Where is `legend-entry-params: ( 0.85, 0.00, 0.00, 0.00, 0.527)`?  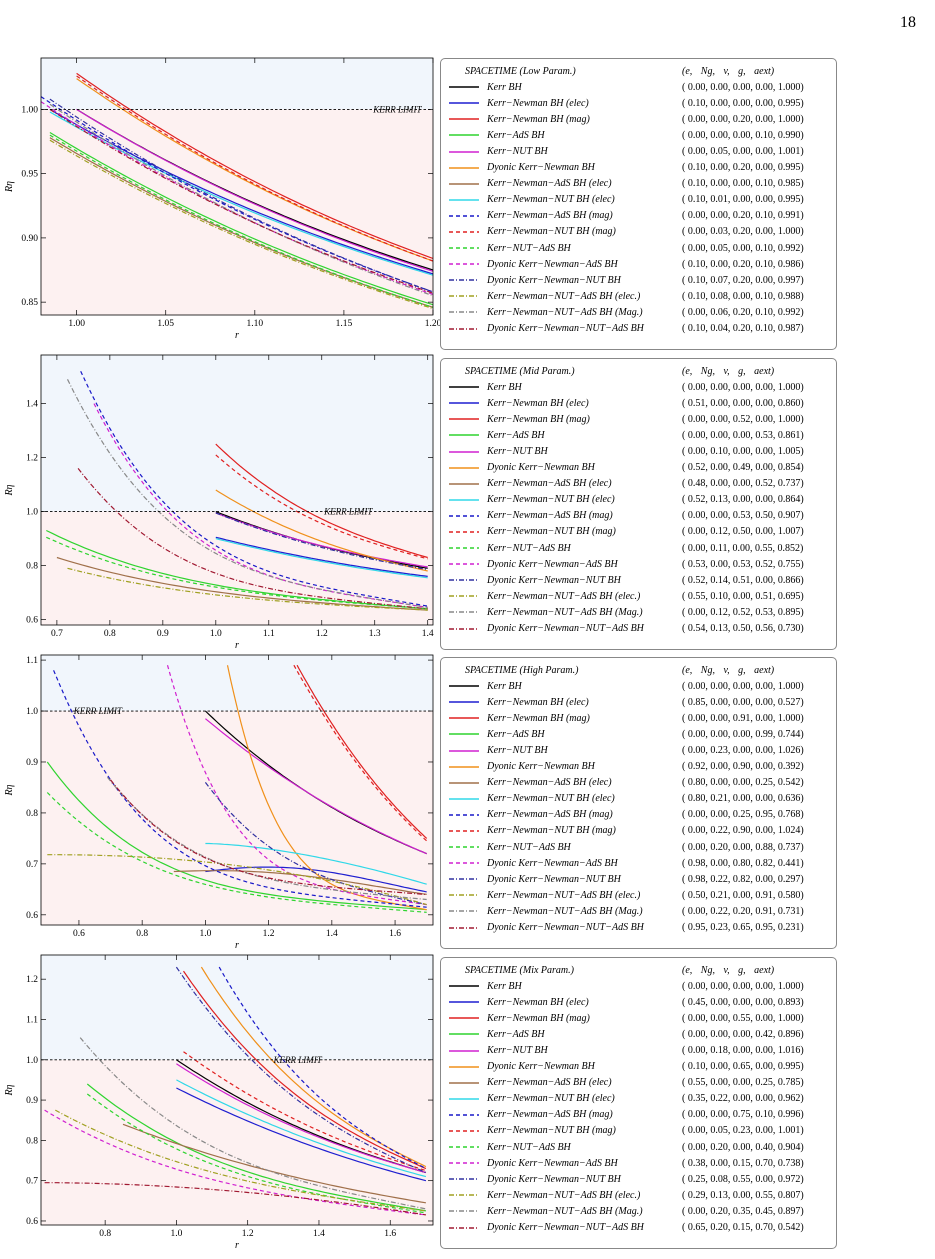
legend-entry-params: ( 0.85, 0.00, 0.00, 0.00, 0.527) is located at coordinates (743, 702).